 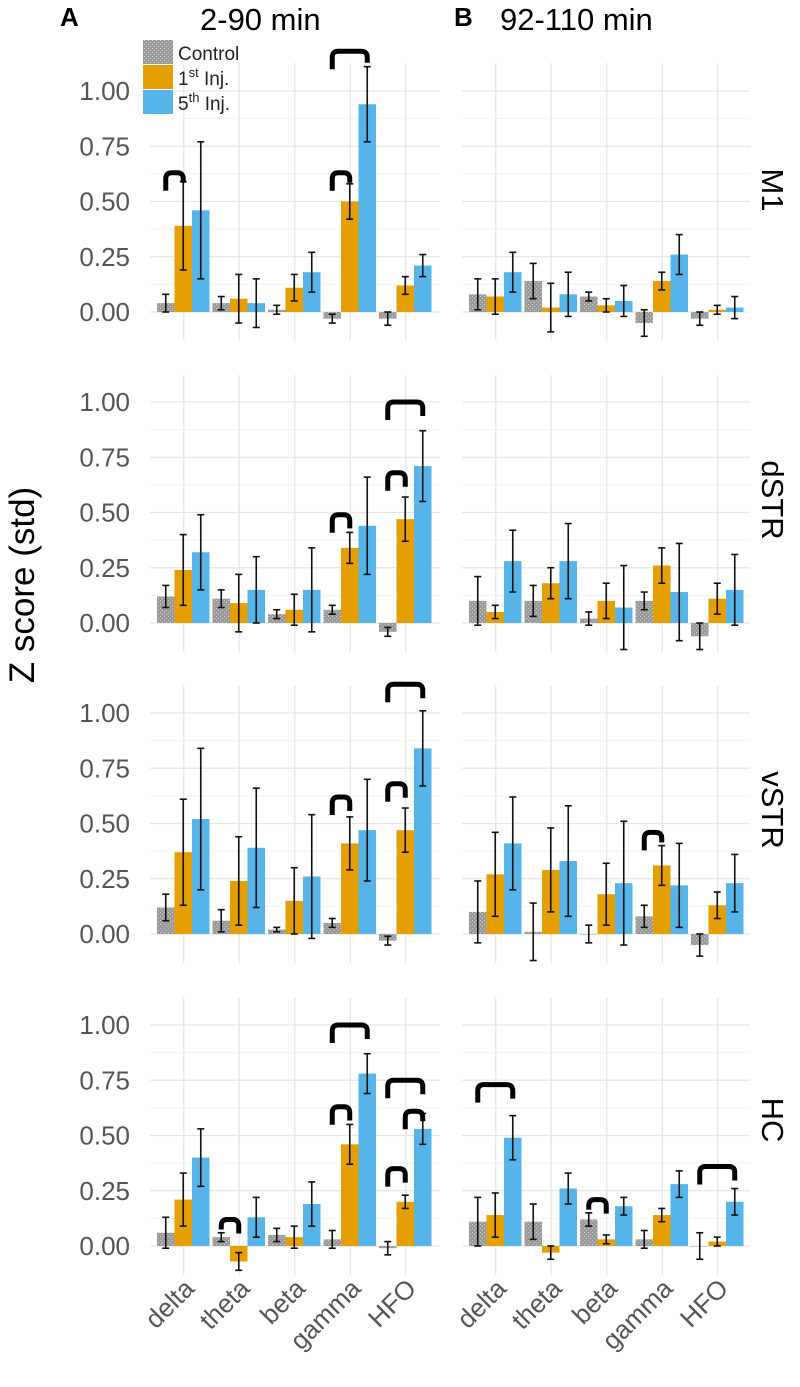 What do you see at coordinates (392, 1303) in the screenshot?
I see `x-tick-label-HFO: HFO` at bounding box center [392, 1303].